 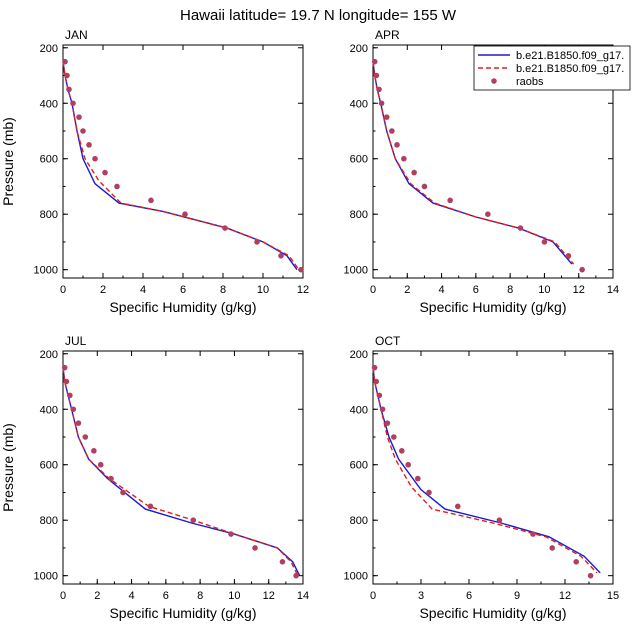 I want to click on legend-label: raobs, so click(x=530, y=82).